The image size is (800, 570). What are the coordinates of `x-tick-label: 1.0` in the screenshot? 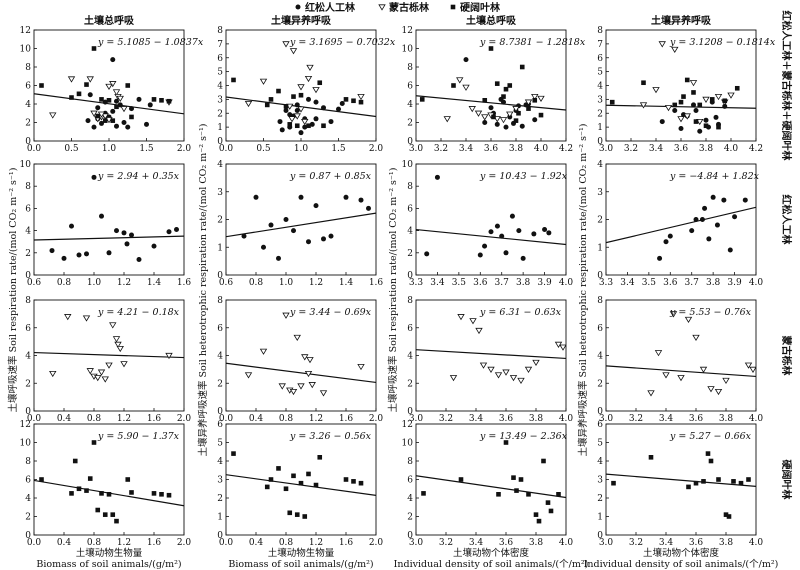 It's located at (301, 149).